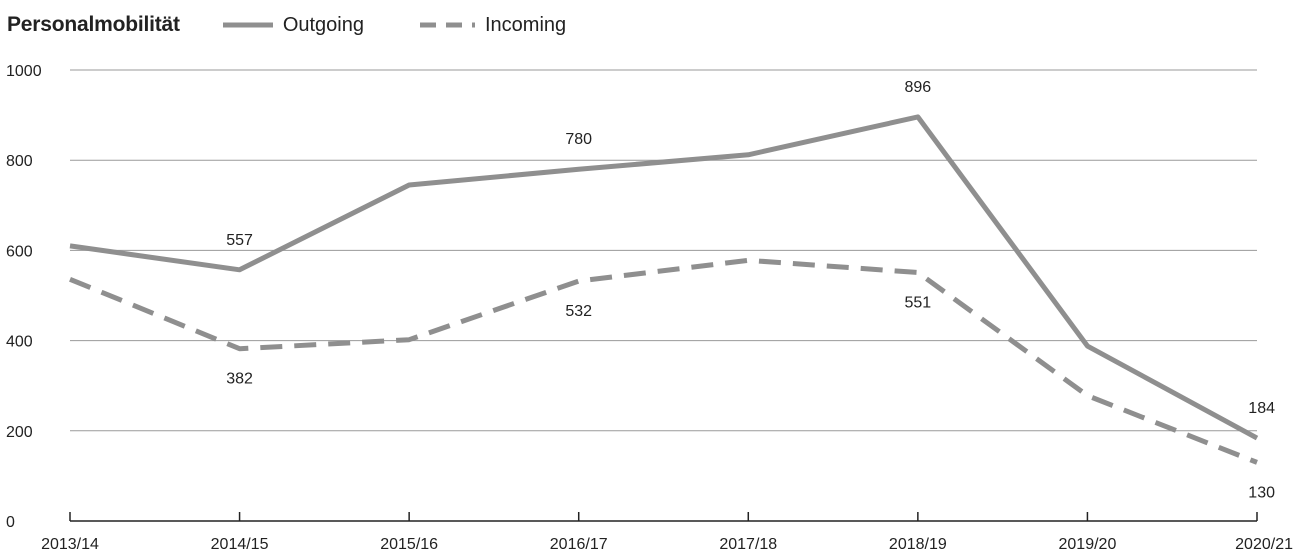 This screenshot has height=553, width=1293. Describe the element at coordinates (918, 302) in the screenshot. I see `data-label-incoming-5: 551` at that location.